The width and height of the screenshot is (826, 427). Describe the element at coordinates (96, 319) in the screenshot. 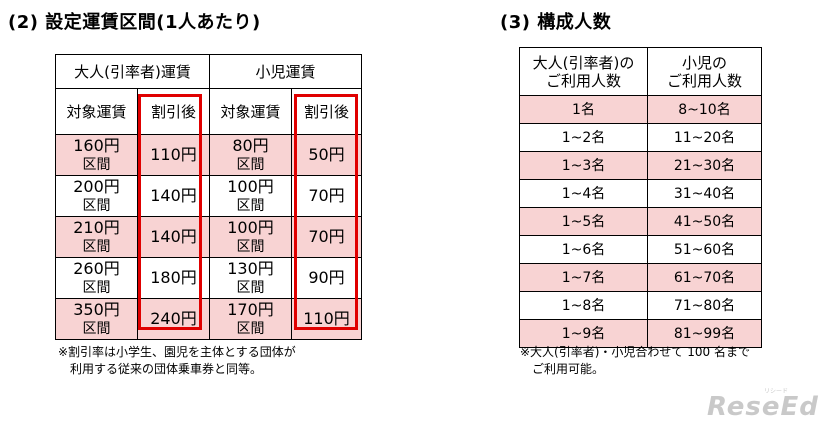

I see `adult-fare-cell: 350円 区間` at that location.